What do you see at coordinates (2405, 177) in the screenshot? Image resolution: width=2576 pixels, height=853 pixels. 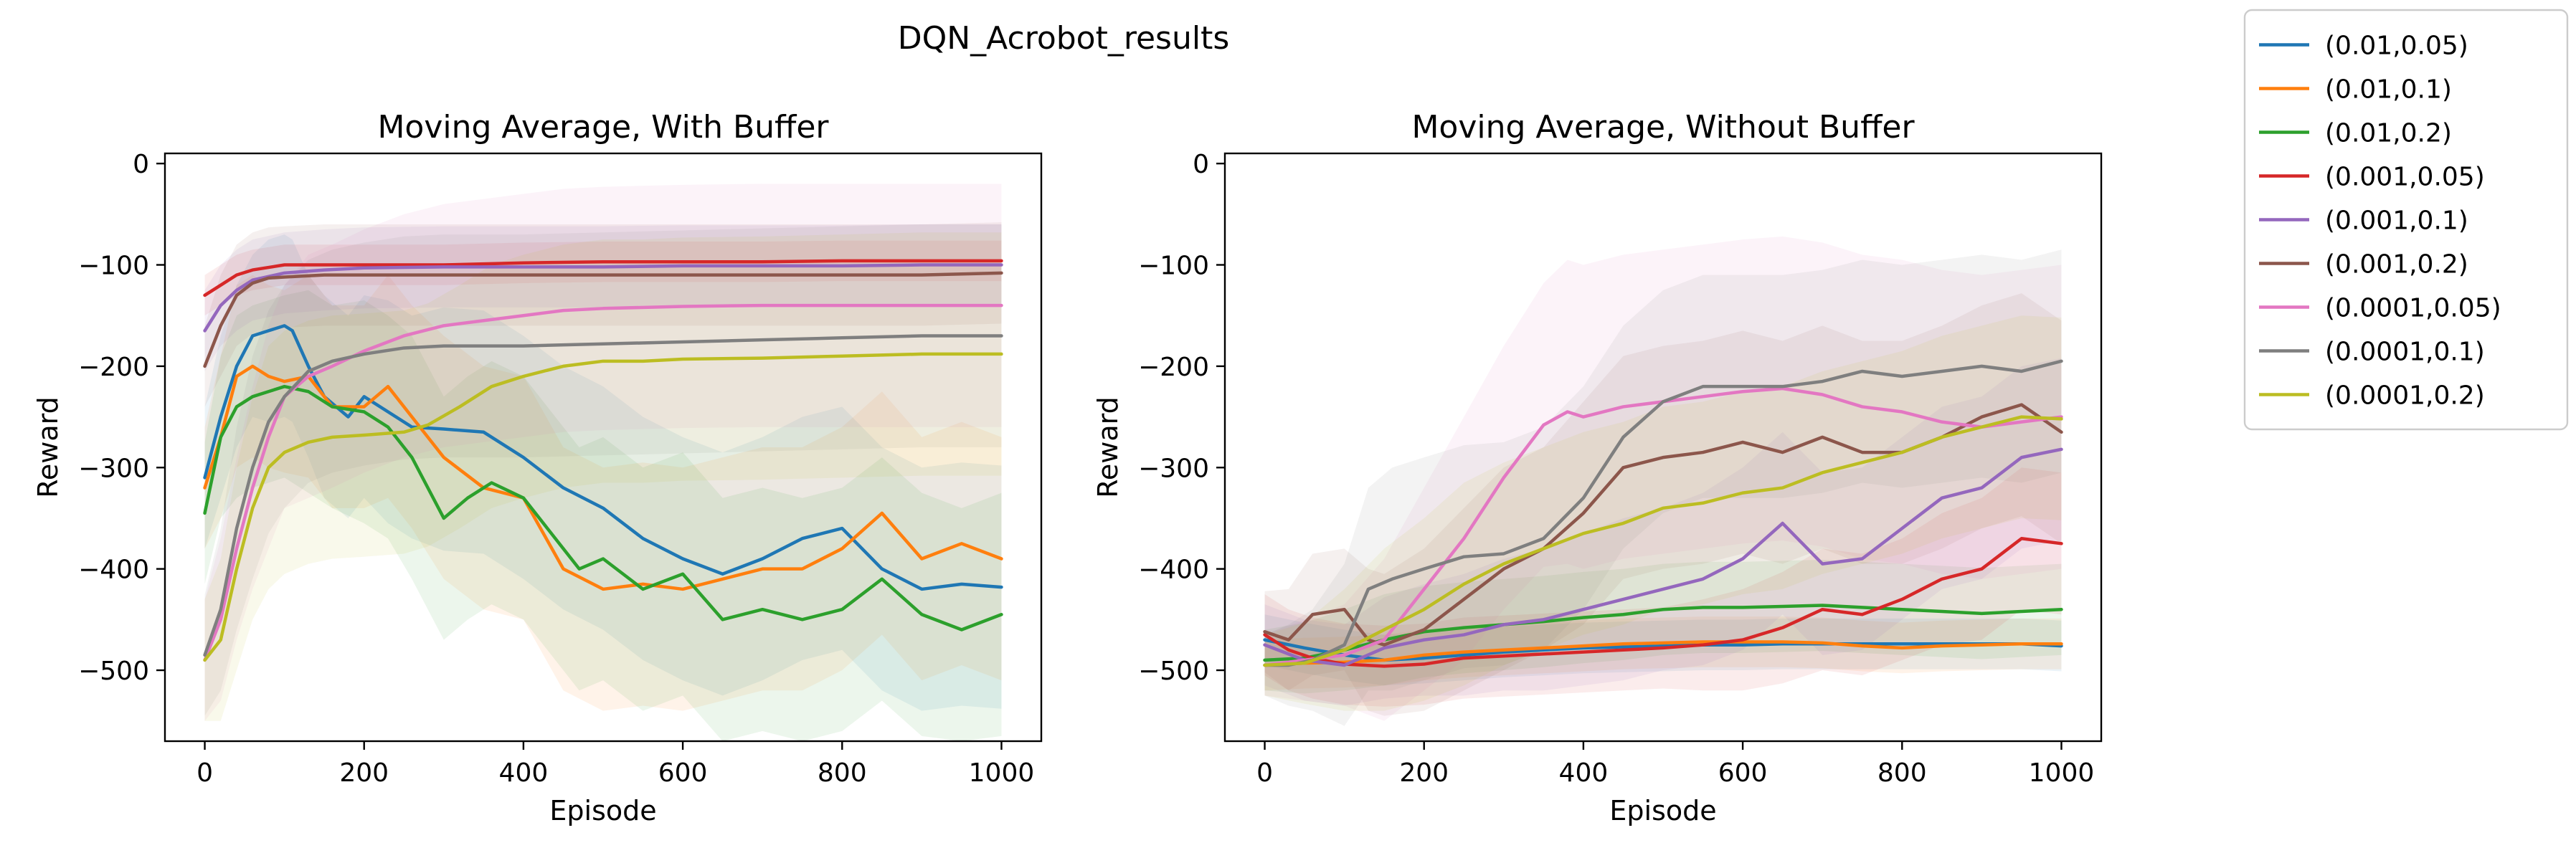 I see `legend-label: (0.001,0.05)` at bounding box center [2405, 177].